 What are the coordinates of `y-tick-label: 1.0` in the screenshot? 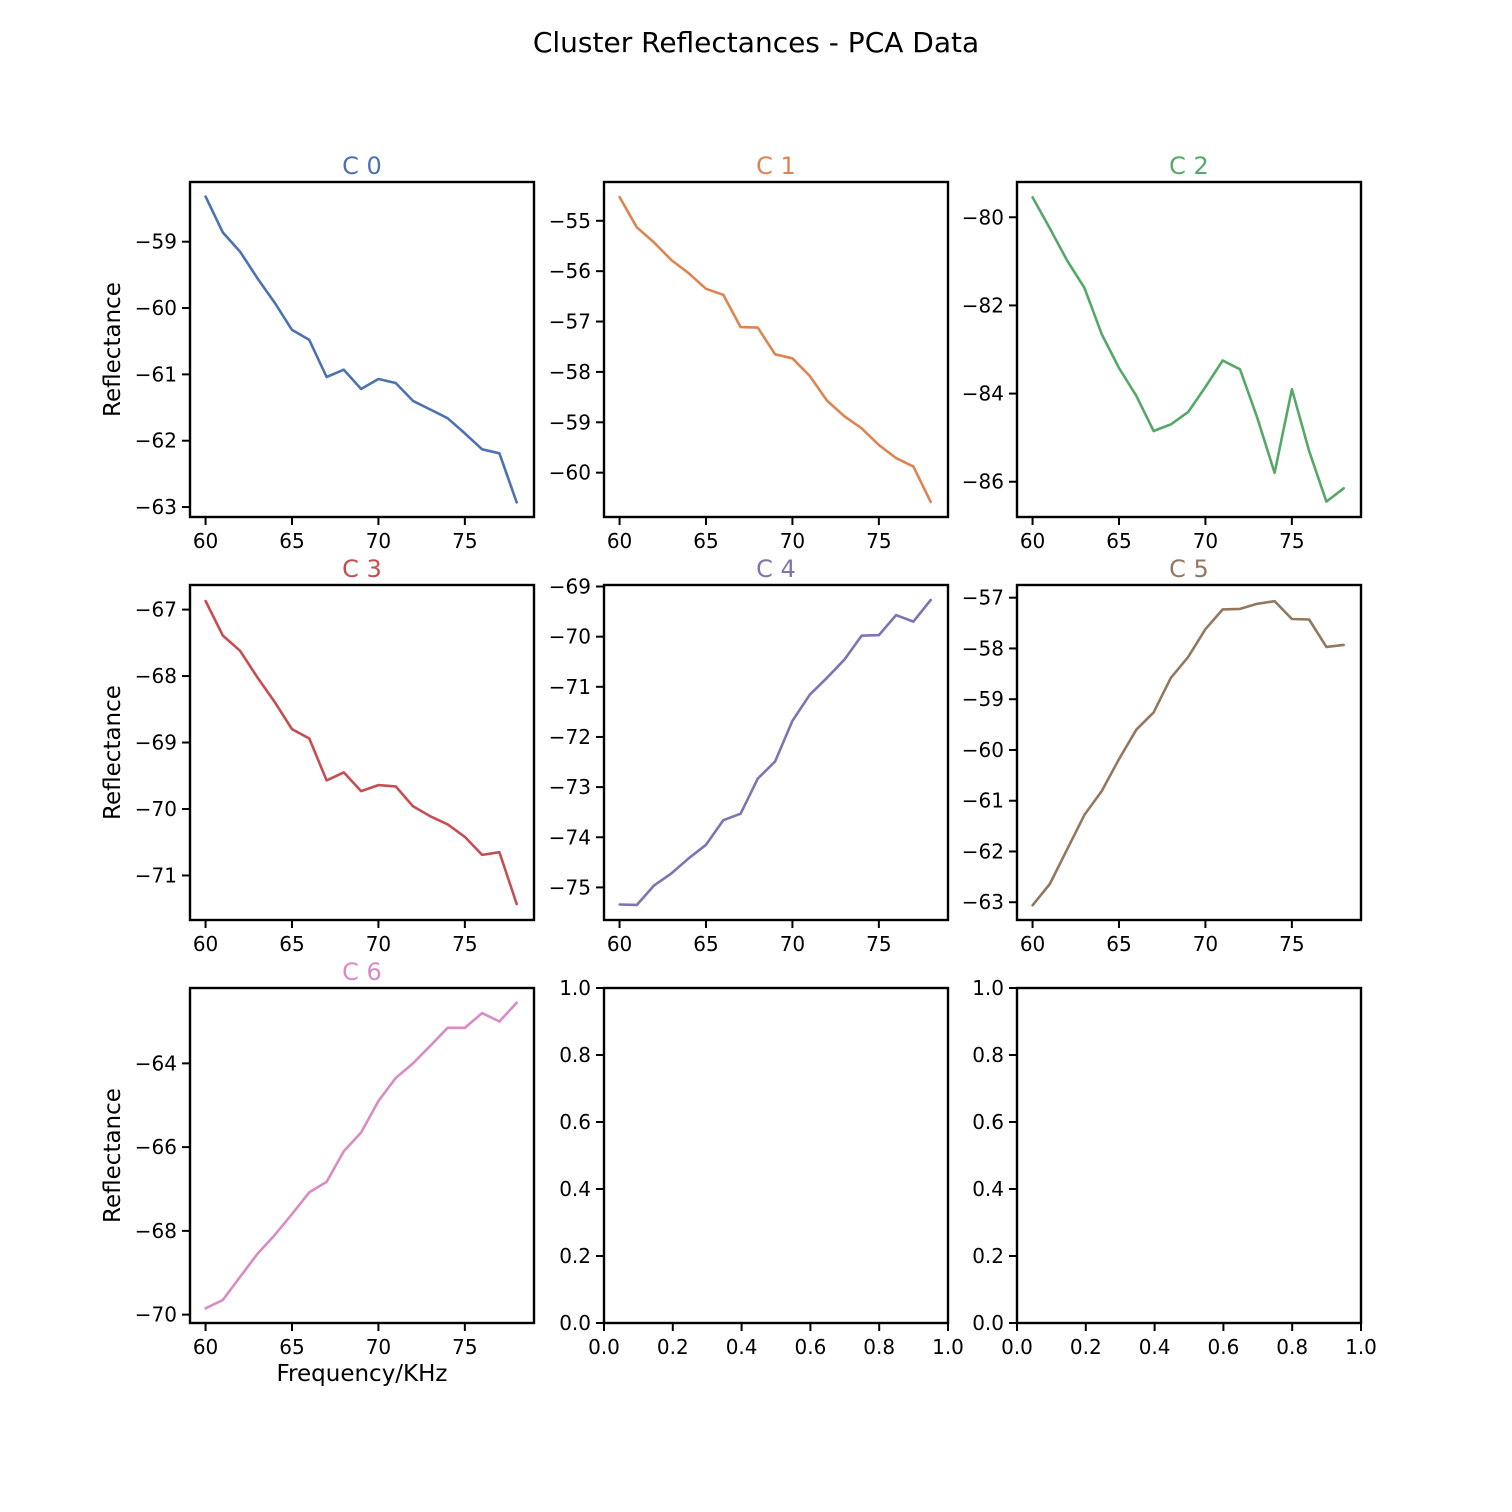 It's located at (988, 988).